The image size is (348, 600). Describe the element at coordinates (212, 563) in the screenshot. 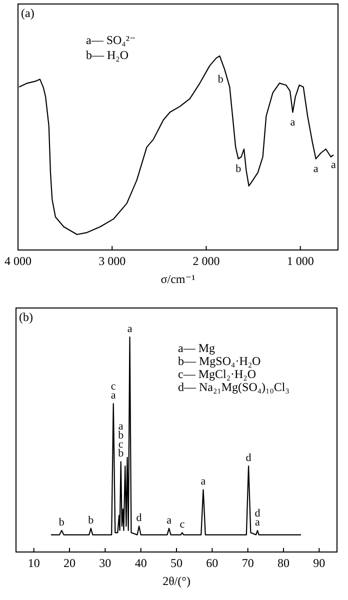

I see `x-tick-label: 60` at that location.